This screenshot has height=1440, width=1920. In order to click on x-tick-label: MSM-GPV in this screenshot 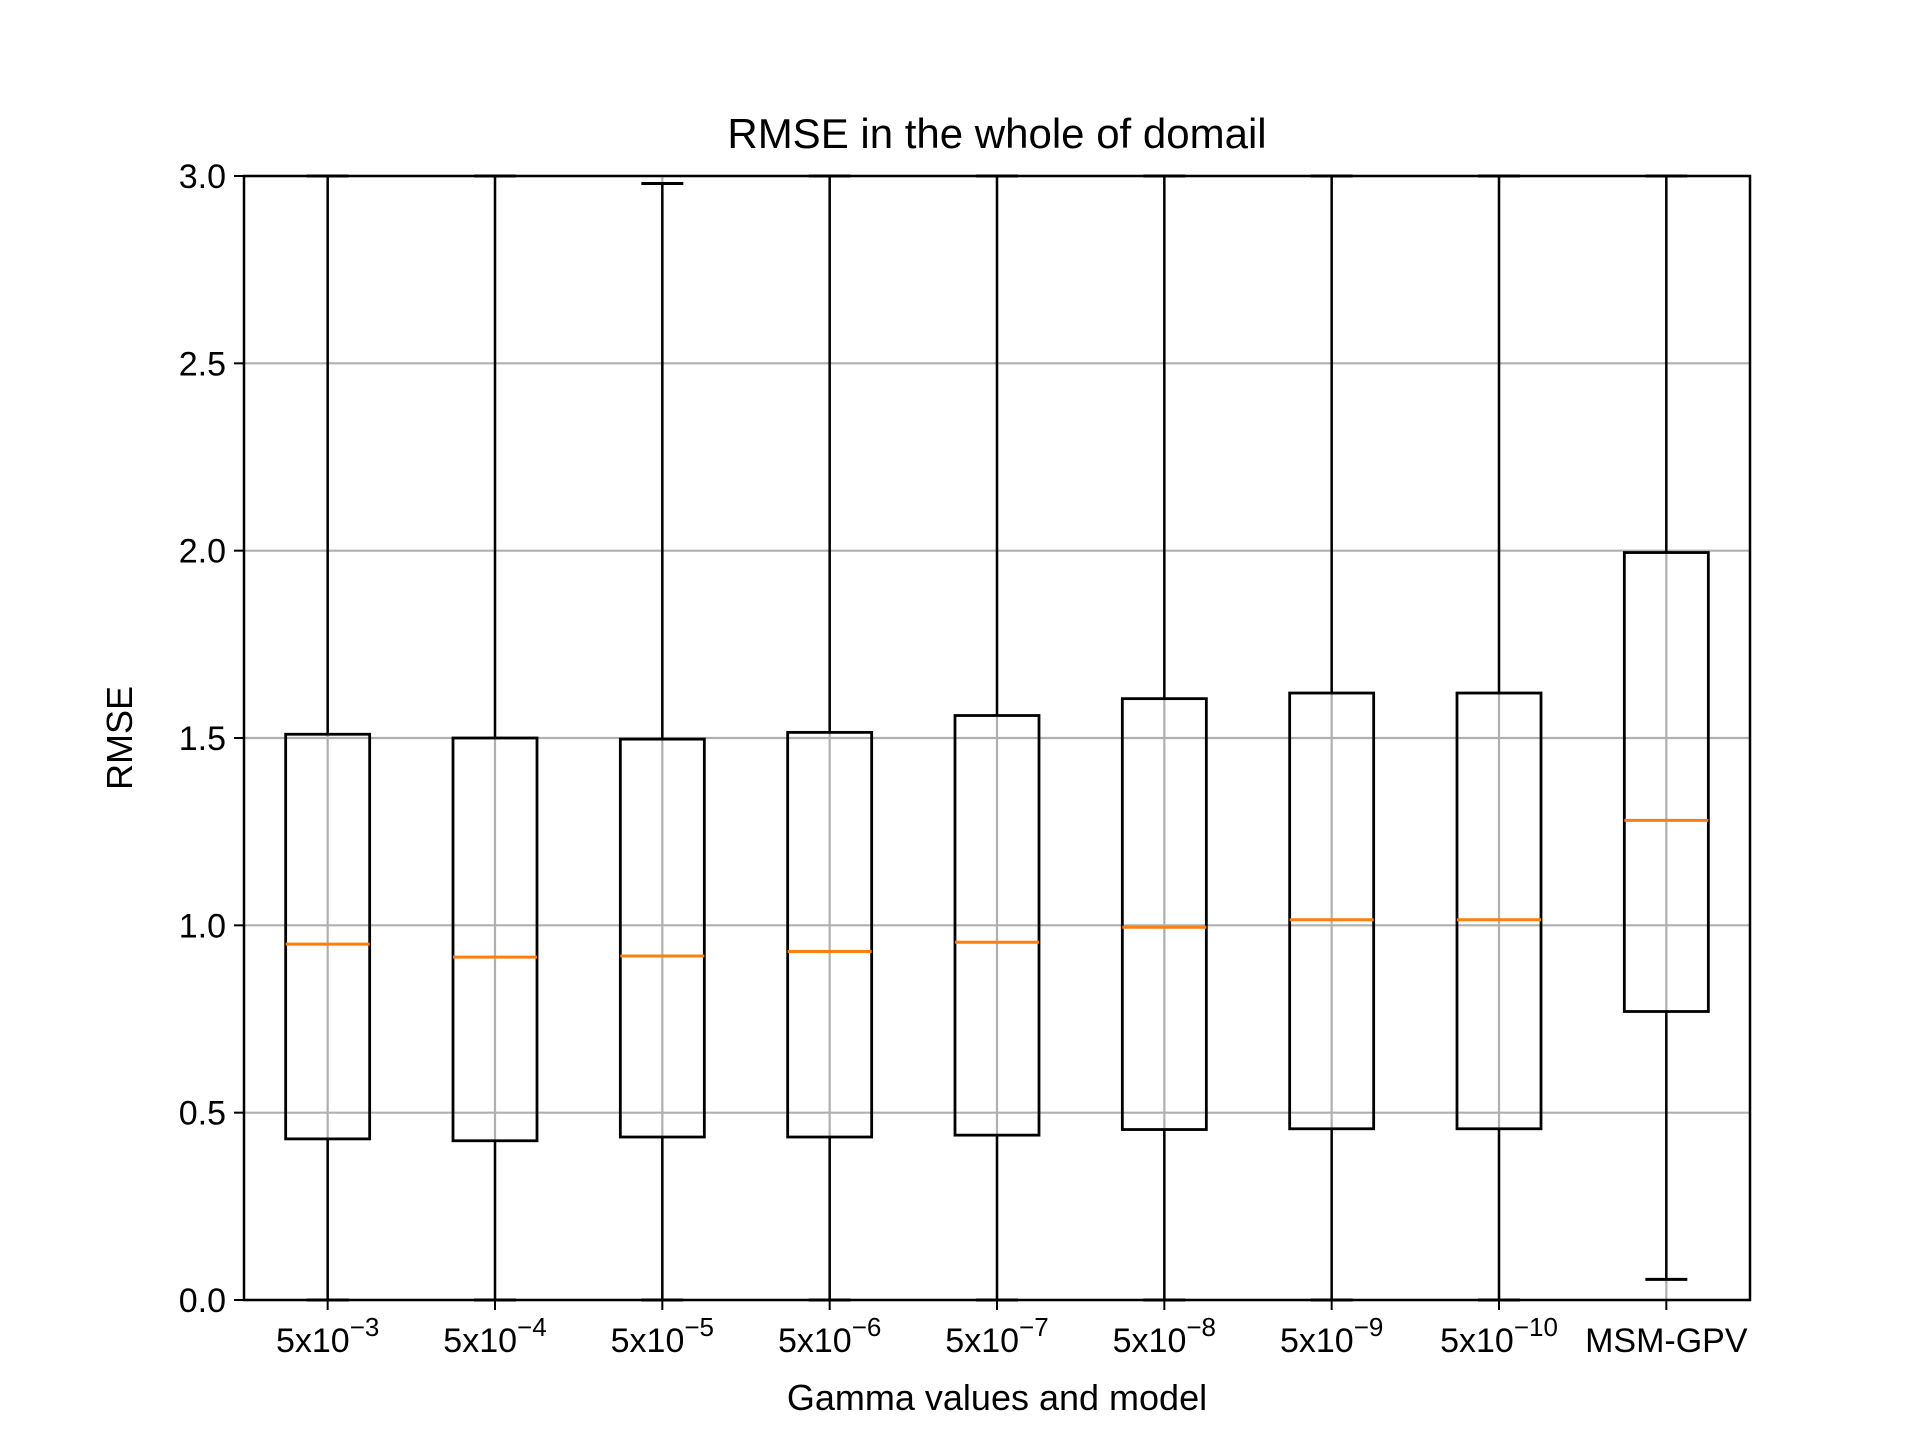, I will do `click(1666, 1341)`.